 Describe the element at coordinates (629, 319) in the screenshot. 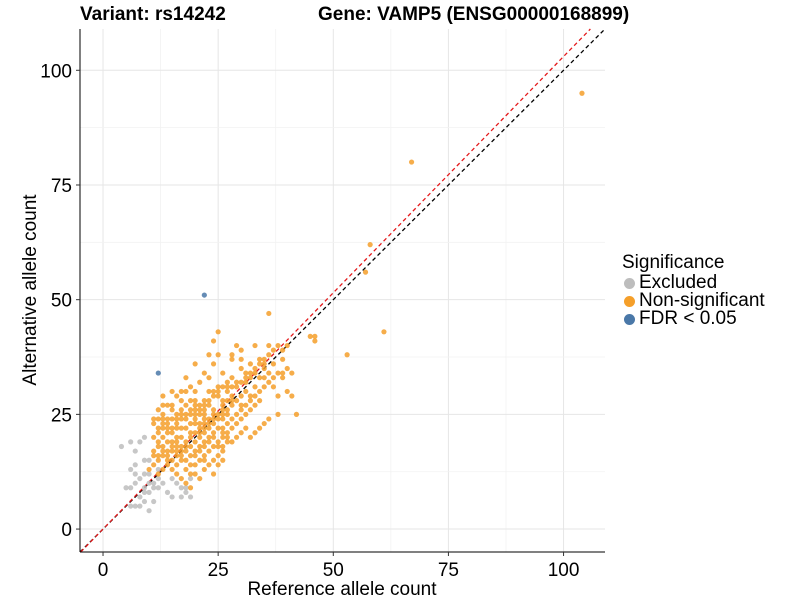

I see `legend-swatch` at that location.